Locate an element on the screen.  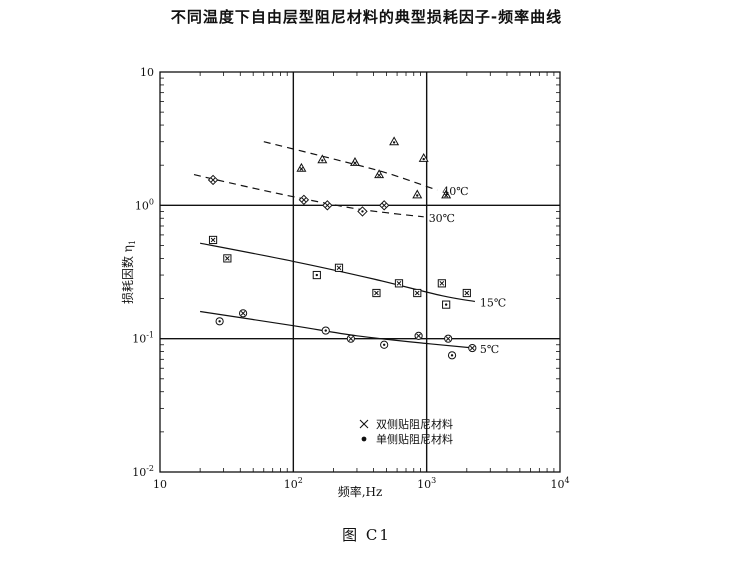
y-tick-exp: -2 is located at coordinates (150, 468).